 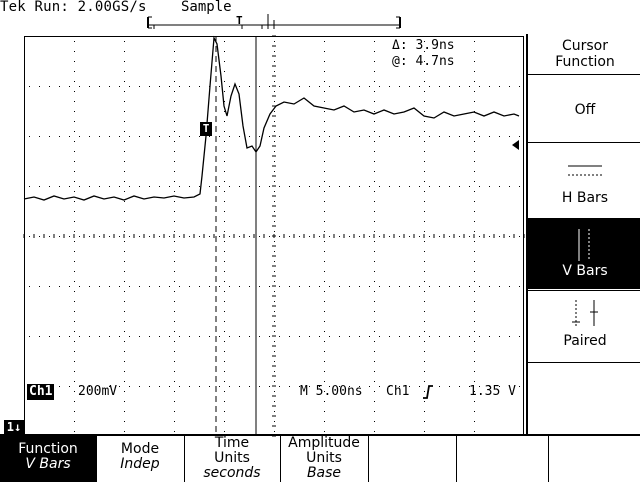 I want to click on acquisition-status: Tek Run: 2.00GS/s, so click(x=73, y=7).